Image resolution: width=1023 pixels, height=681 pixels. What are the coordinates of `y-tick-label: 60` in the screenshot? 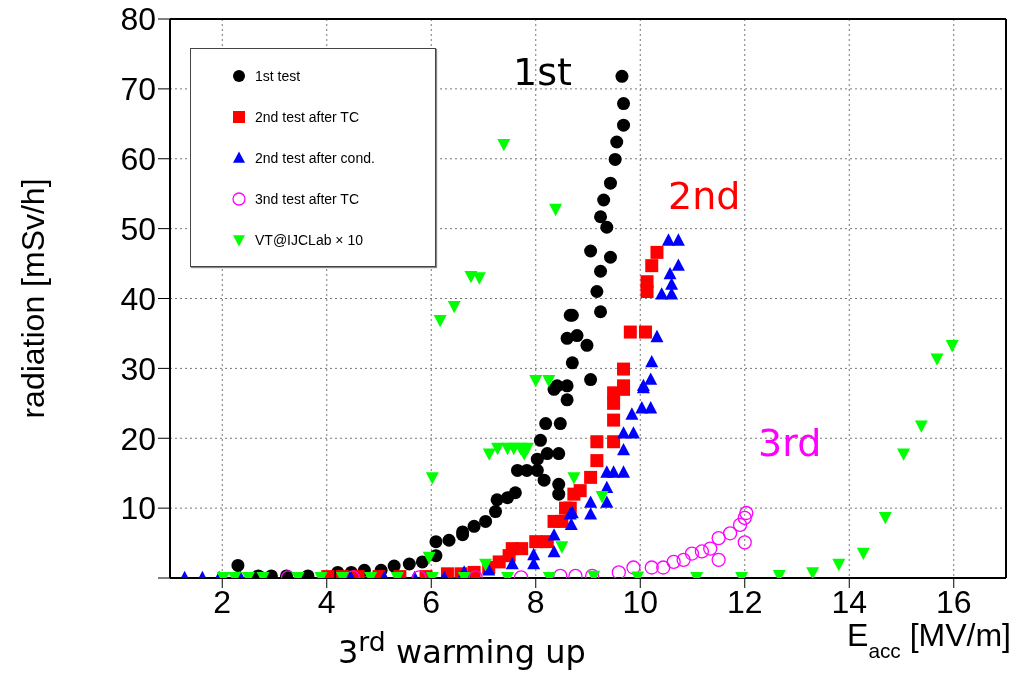 It's located at (138, 159).